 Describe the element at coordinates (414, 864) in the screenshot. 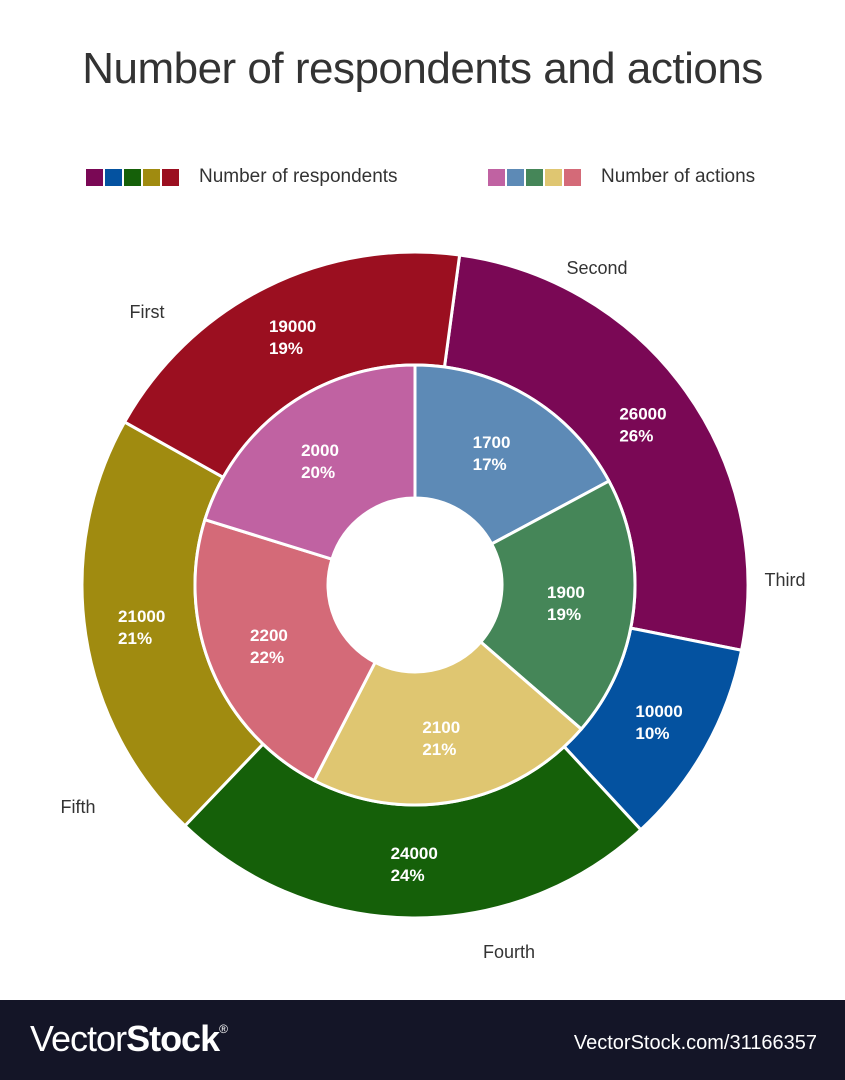

I see `segment-value-label: 24000 24%` at that location.